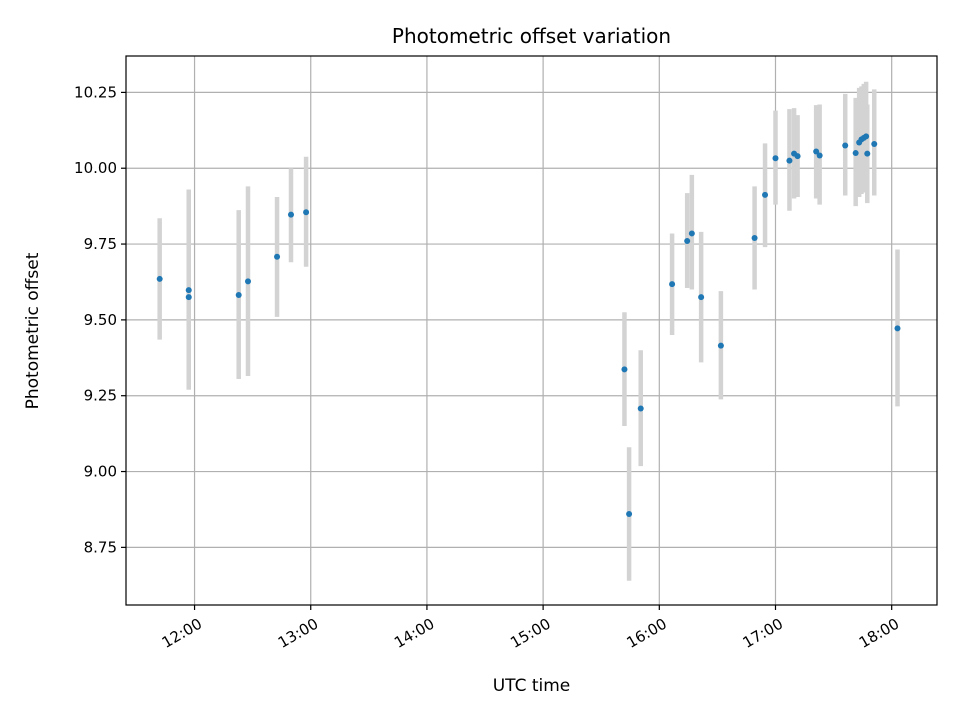  I want to click on y-tick-label: 10.00, so click(95, 168).